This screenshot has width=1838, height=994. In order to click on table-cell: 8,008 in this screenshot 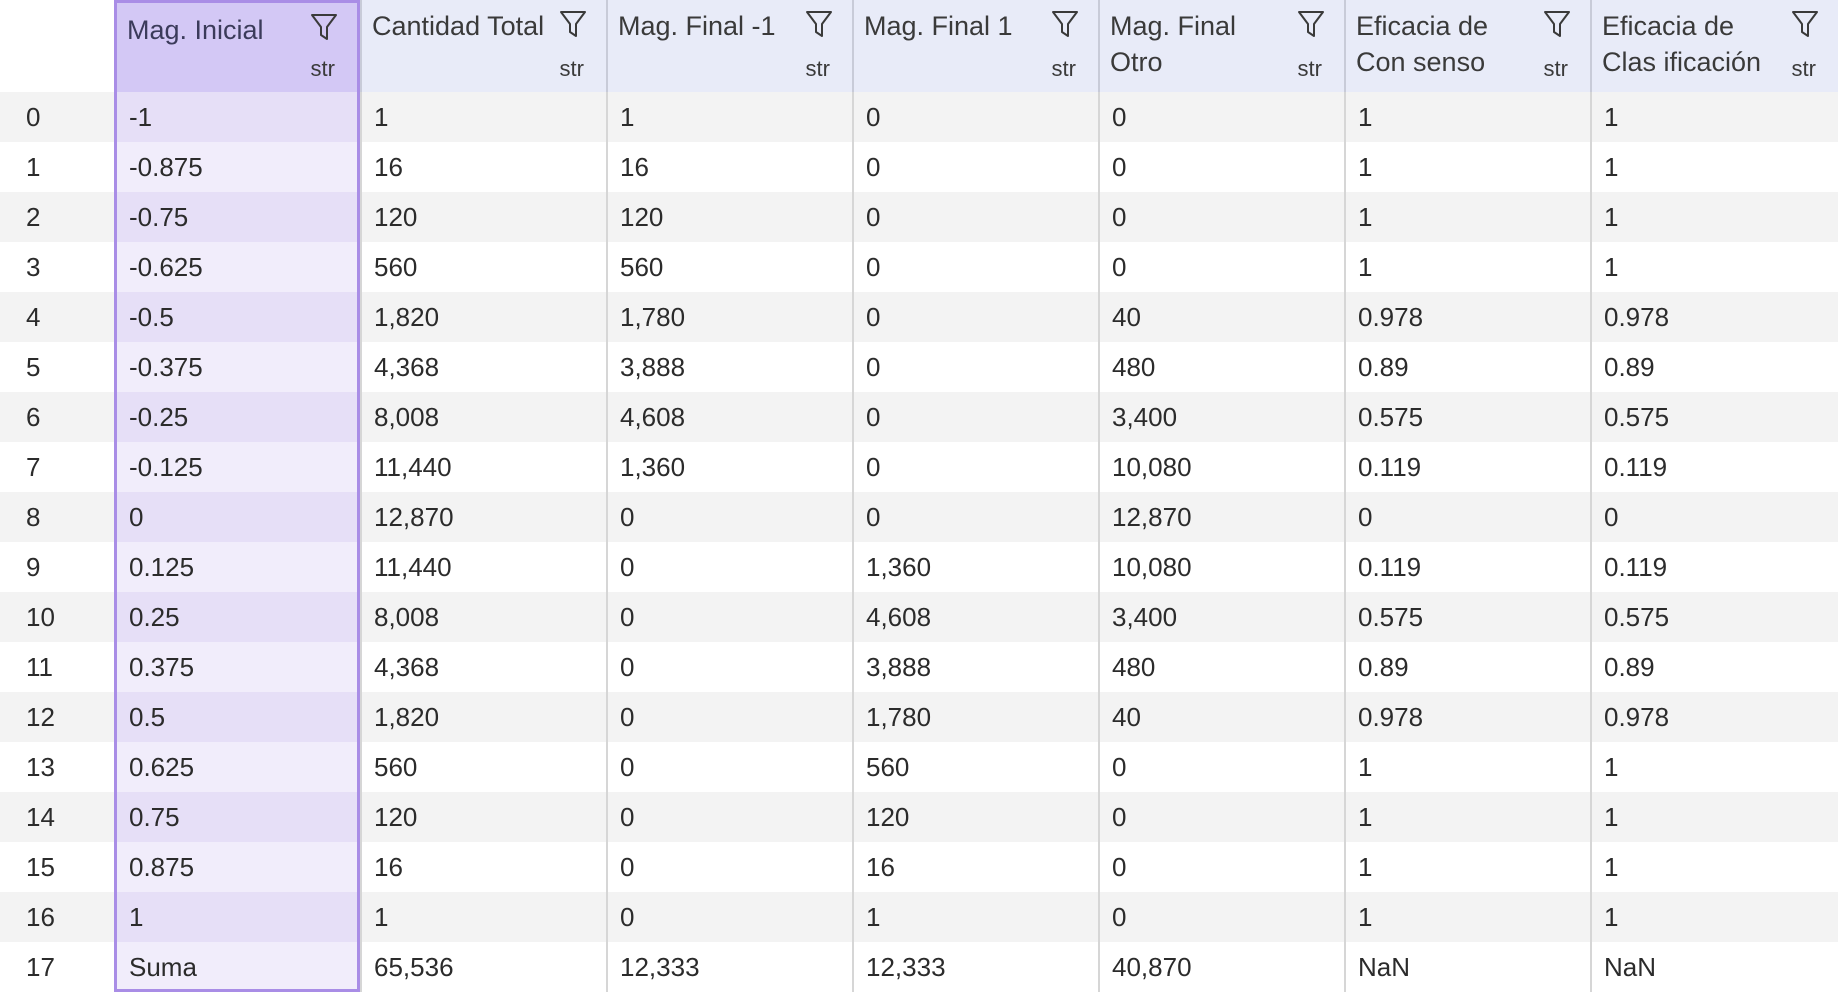, I will do `click(483, 417)`.